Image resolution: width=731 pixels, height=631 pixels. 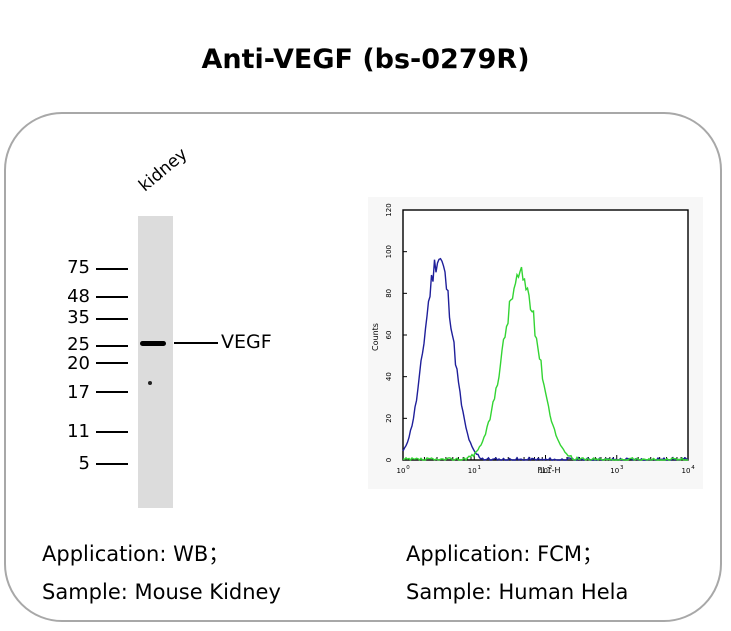 I want to click on fcm-sample-caption: Sample: Human Hela, so click(x=517, y=592).